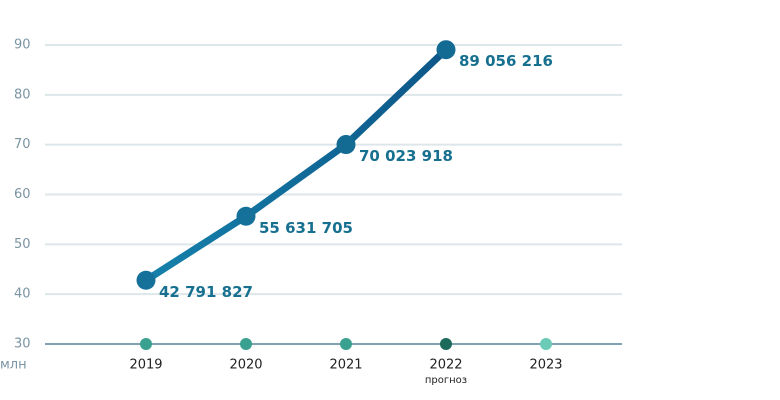 The image size is (780, 400). What do you see at coordinates (13, 365) in the screenshot?
I see `y-unit: млн` at bounding box center [13, 365].